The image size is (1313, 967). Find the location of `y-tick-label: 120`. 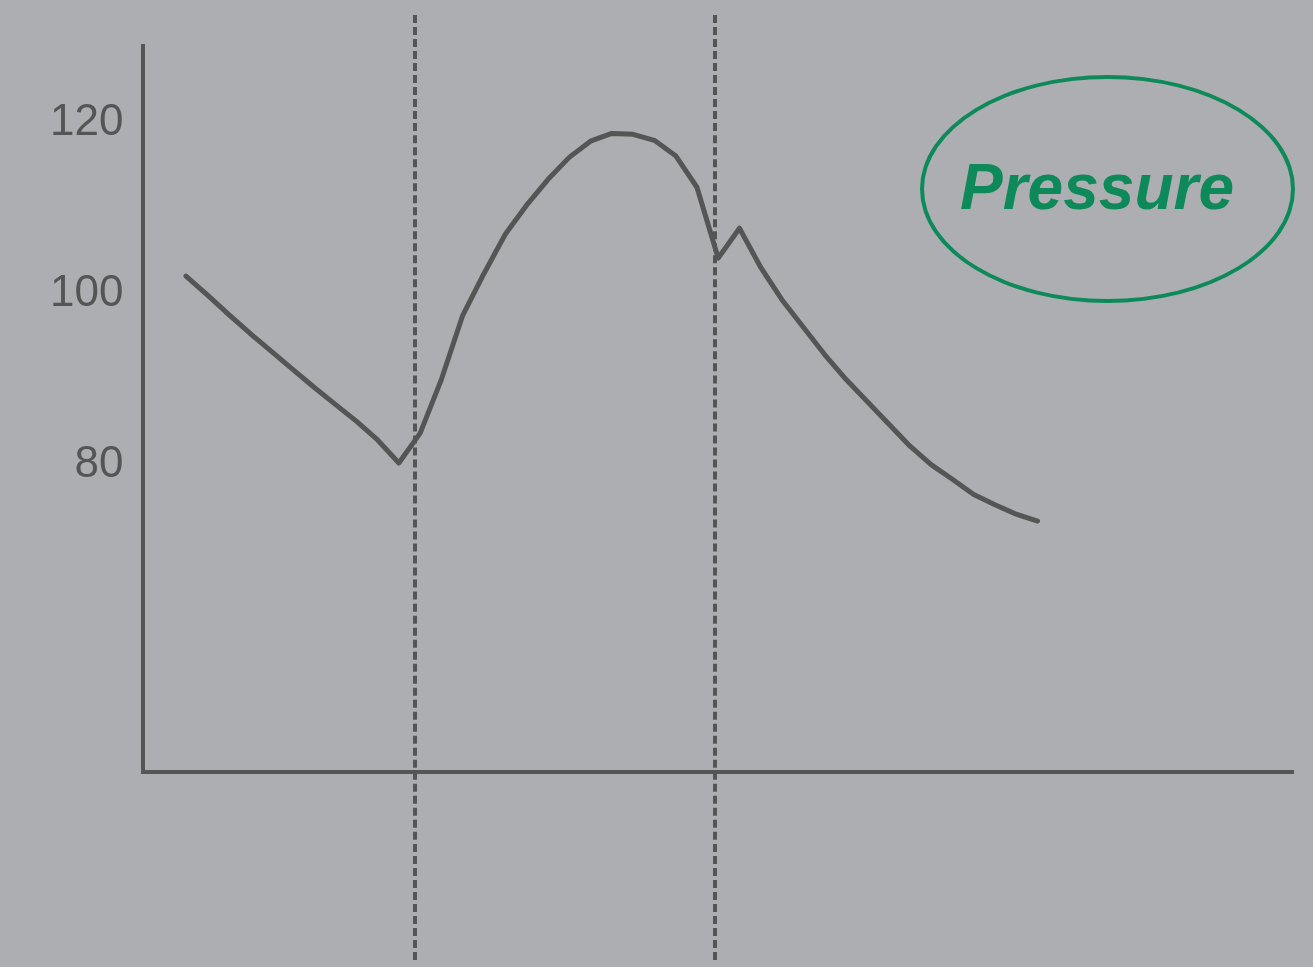

y-tick-label: 120 is located at coordinates (86, 120).